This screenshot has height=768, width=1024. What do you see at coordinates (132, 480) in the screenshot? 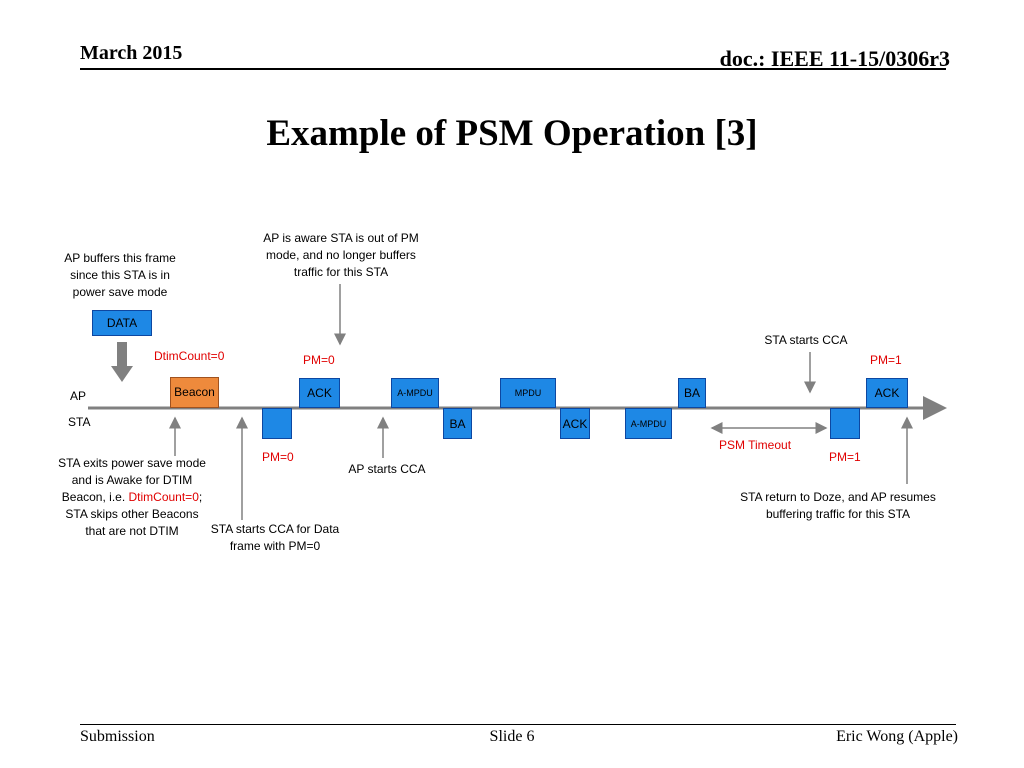
I see `note-line: and is Awake for DTIM` at bounding box center [132, 480].